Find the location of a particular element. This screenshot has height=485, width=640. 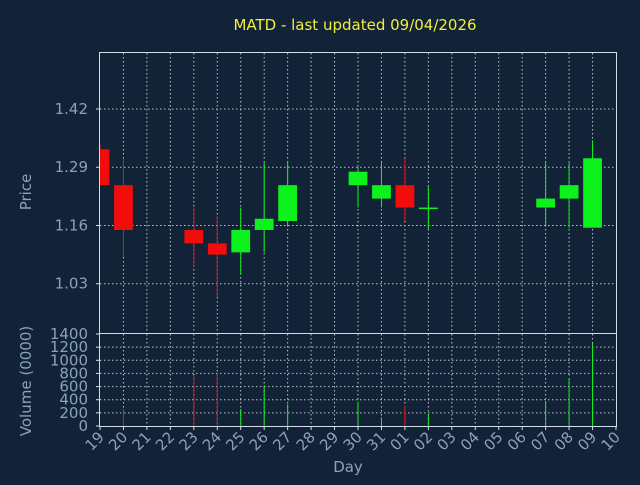

x-tick-label: 30 is located at coordinates (353, 441).